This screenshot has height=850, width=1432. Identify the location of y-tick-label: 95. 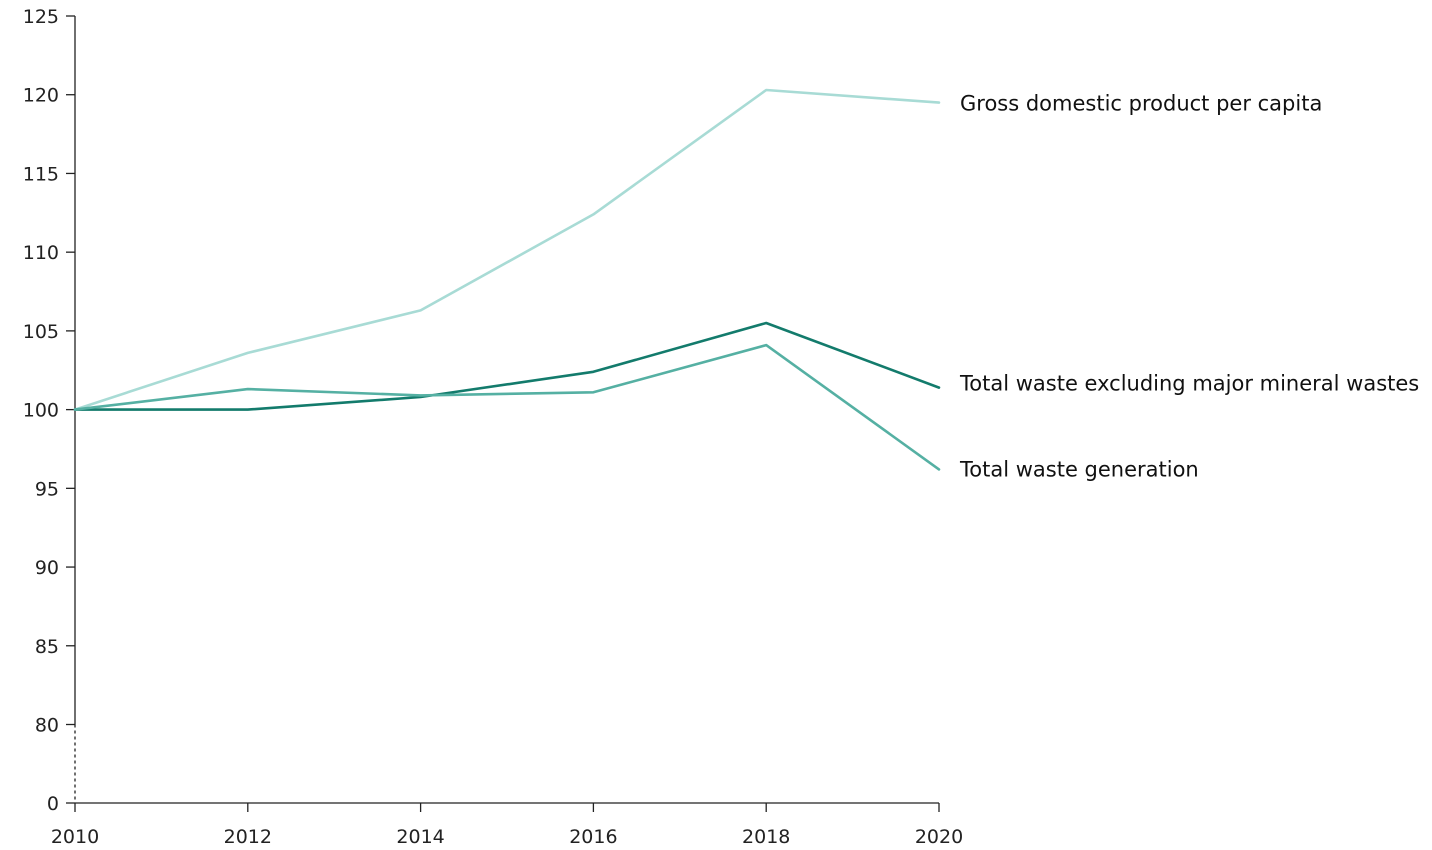
(47, 489).